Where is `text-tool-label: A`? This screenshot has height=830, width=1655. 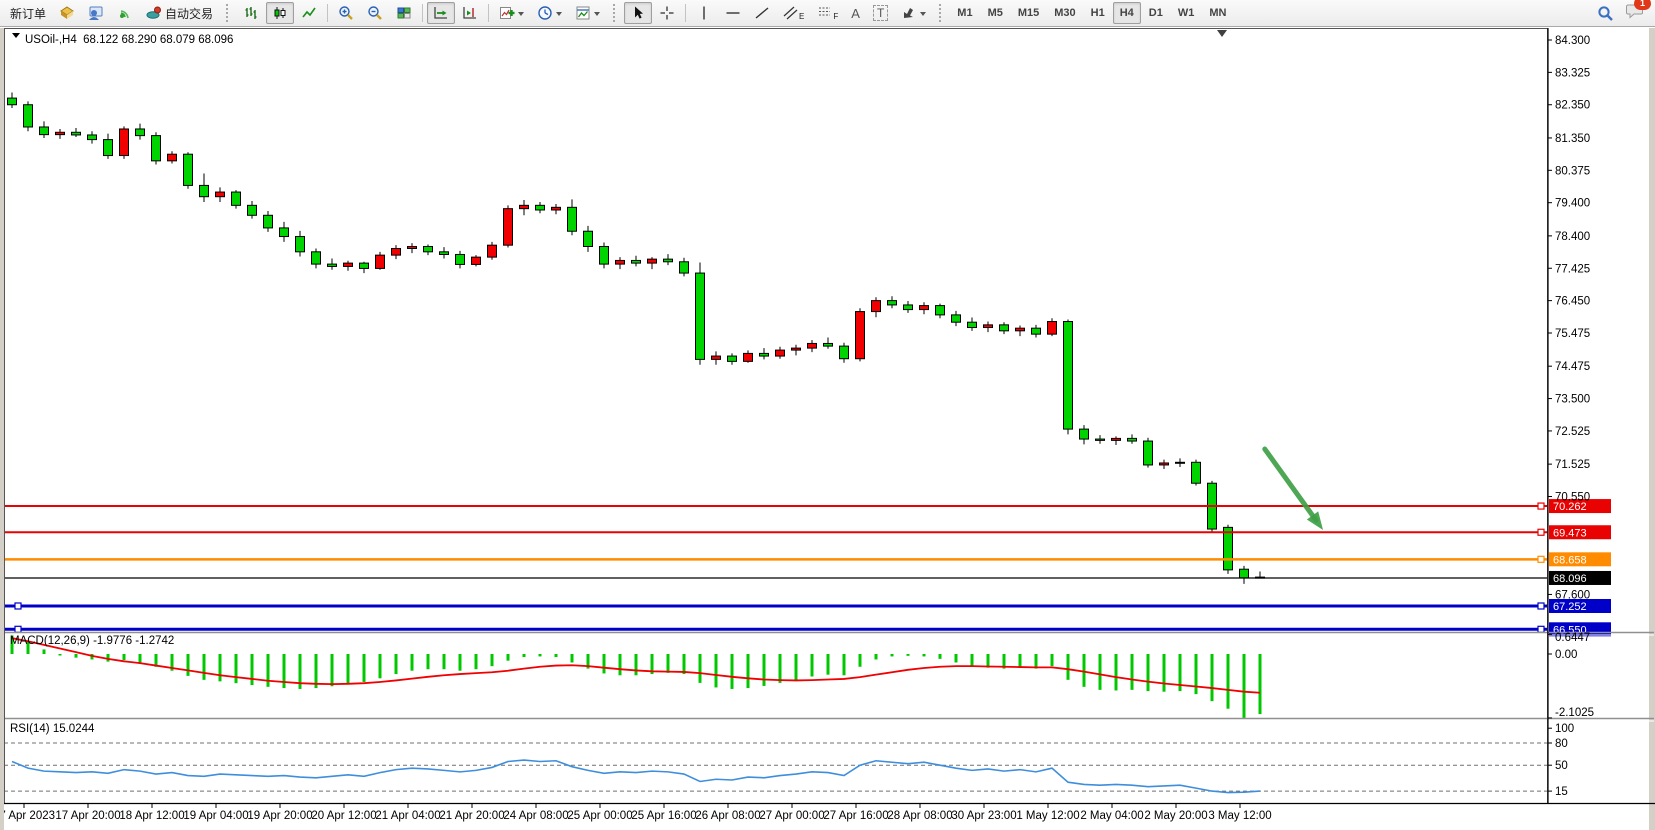
text-tool-label: A is located at coordinates (855, 13).